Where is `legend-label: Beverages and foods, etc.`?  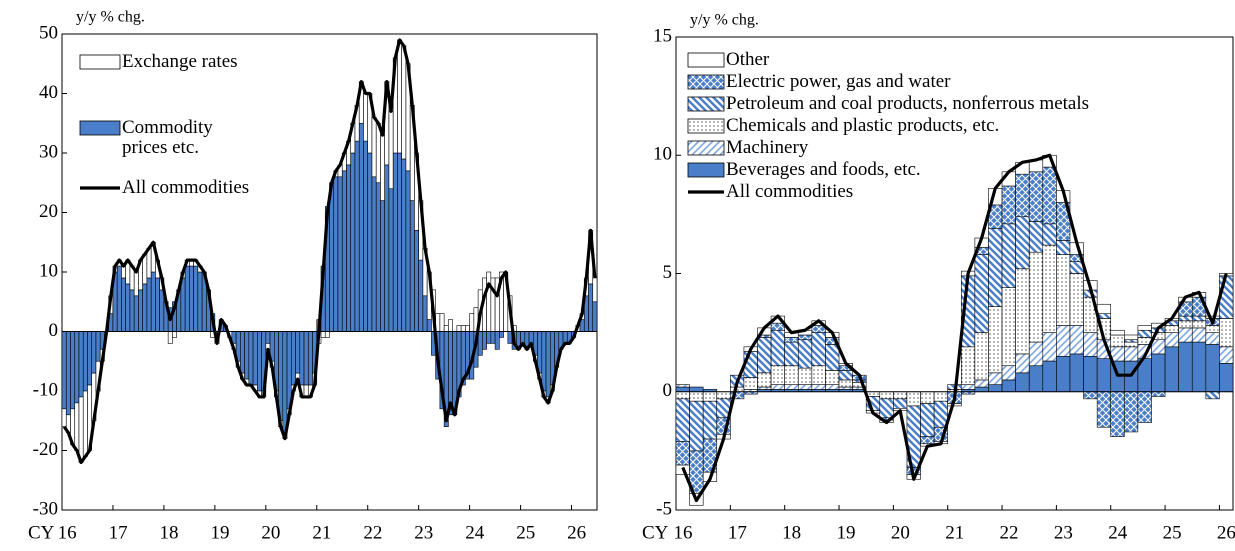 legend-label: Beverages and foods, etc. is located at coordinates (823, 169).